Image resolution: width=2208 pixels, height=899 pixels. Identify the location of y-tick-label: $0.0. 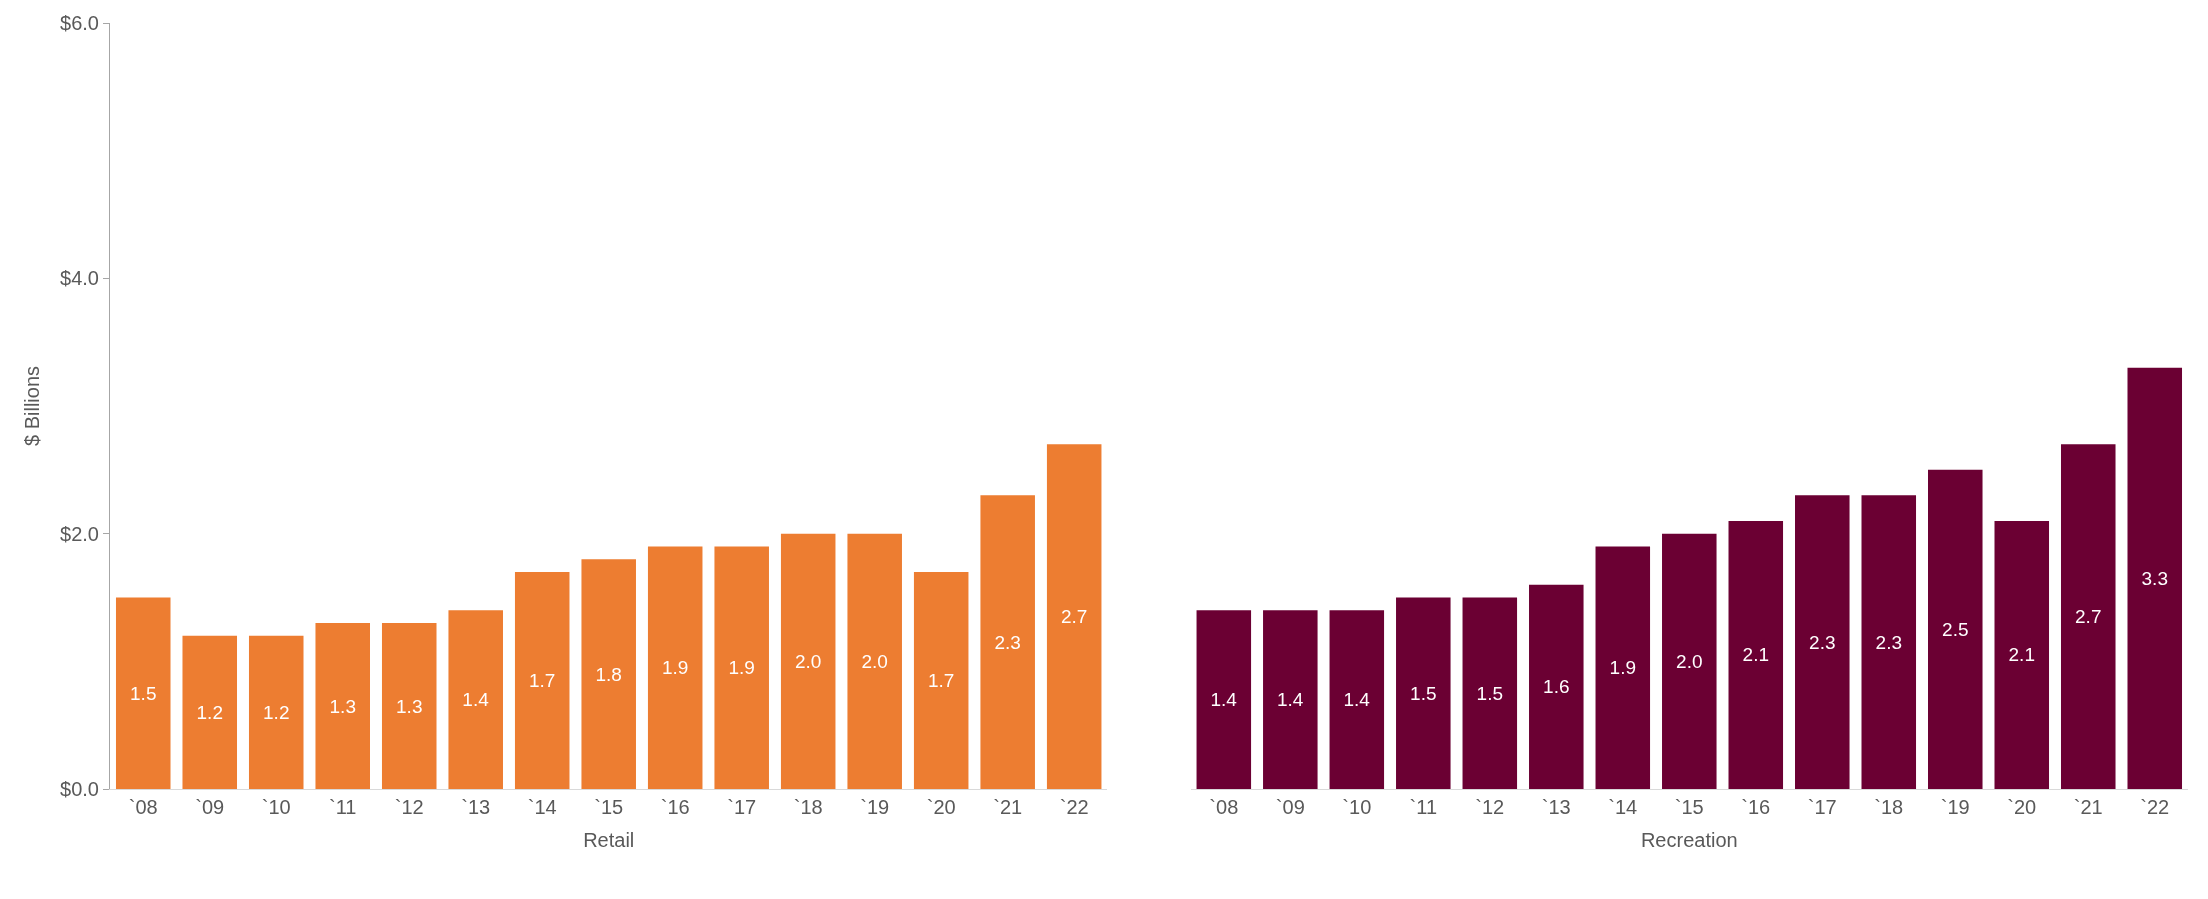
(79, 789).